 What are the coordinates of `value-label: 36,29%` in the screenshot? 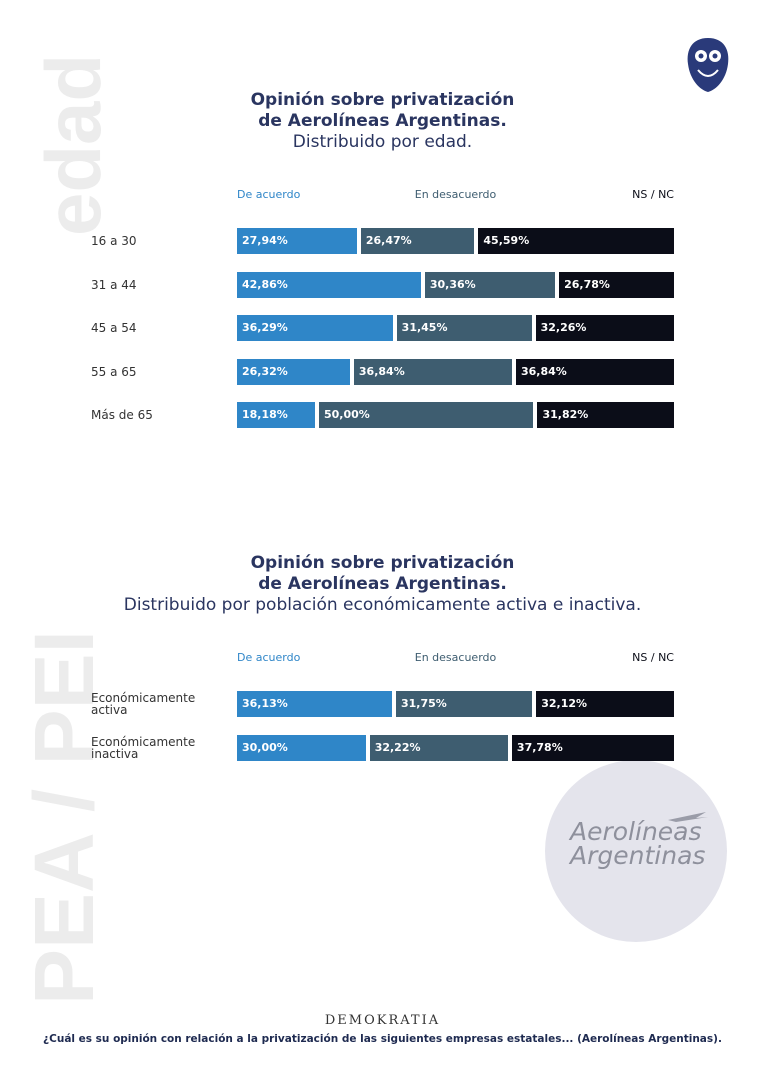 It's located at (265, 328).